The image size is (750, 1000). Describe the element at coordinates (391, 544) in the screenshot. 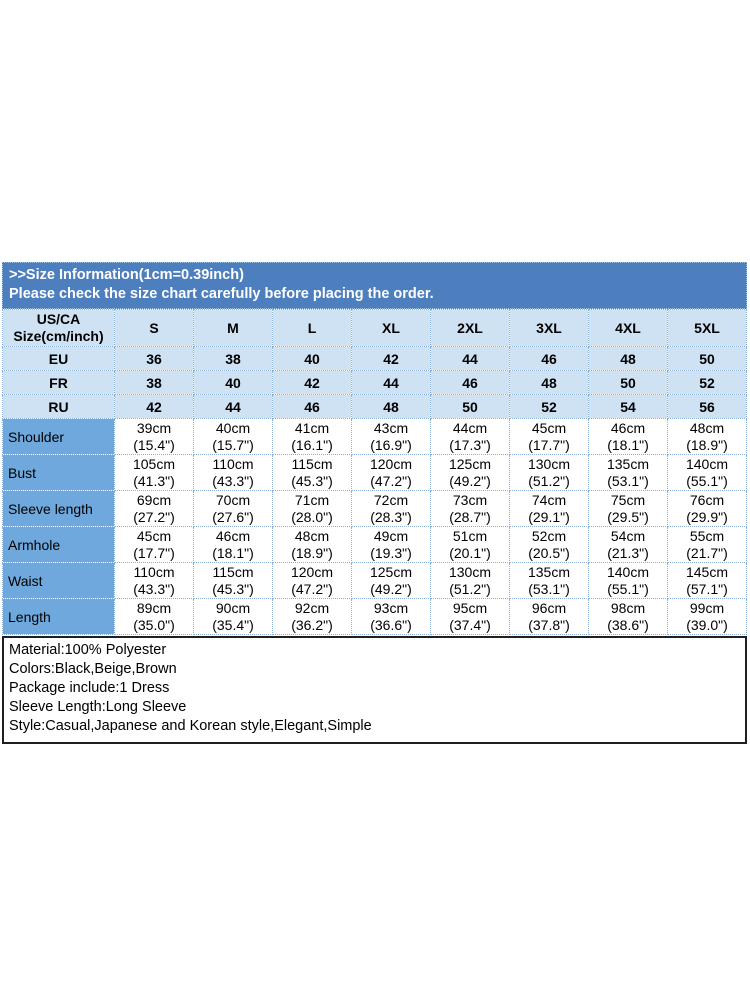

I see `measurement-value-cell: 49cm (19.3")` at that location.